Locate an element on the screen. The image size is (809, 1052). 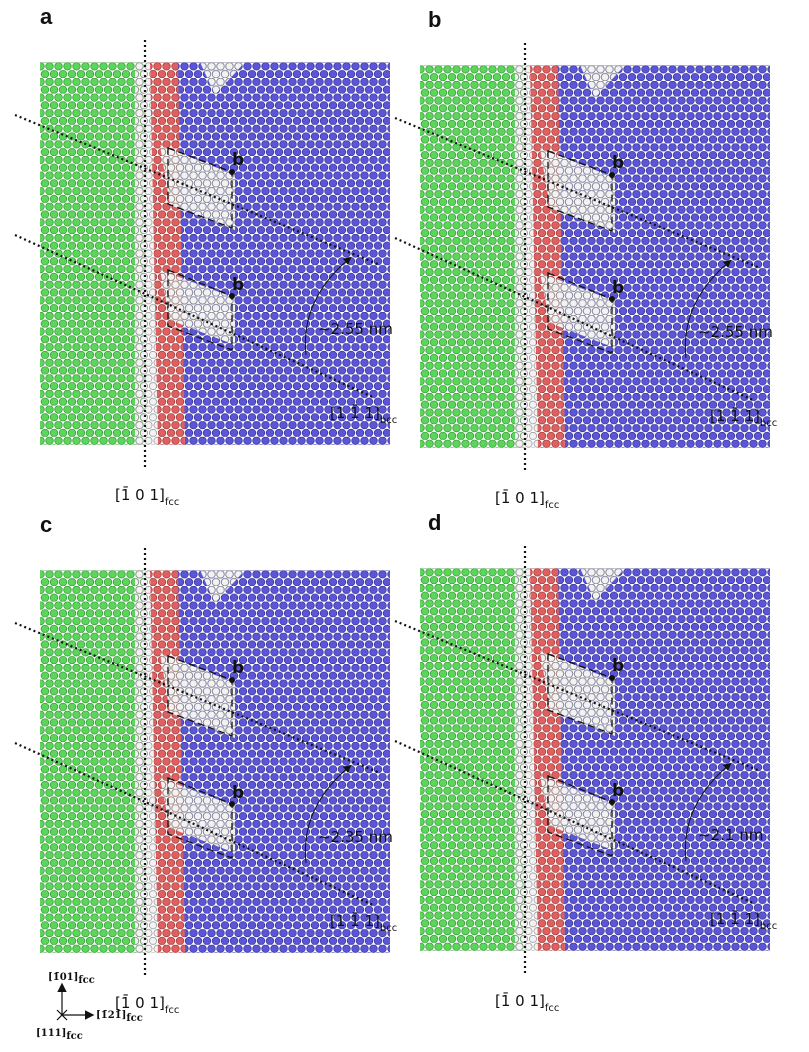
key-up: [1̄01]fcc is located at coordinates (71, 979).